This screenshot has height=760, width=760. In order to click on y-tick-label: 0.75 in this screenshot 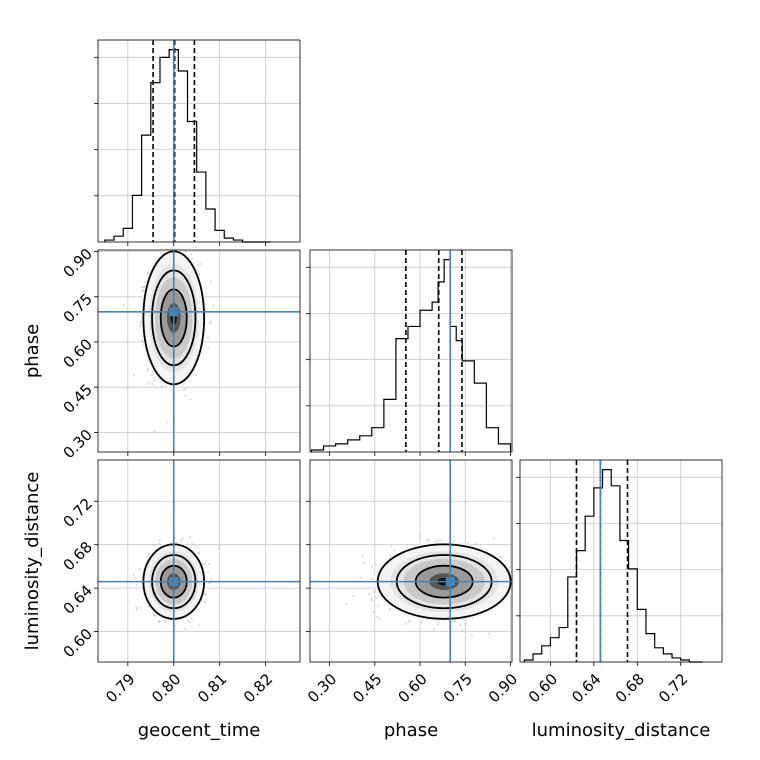, I will do `click(78, 308)`.